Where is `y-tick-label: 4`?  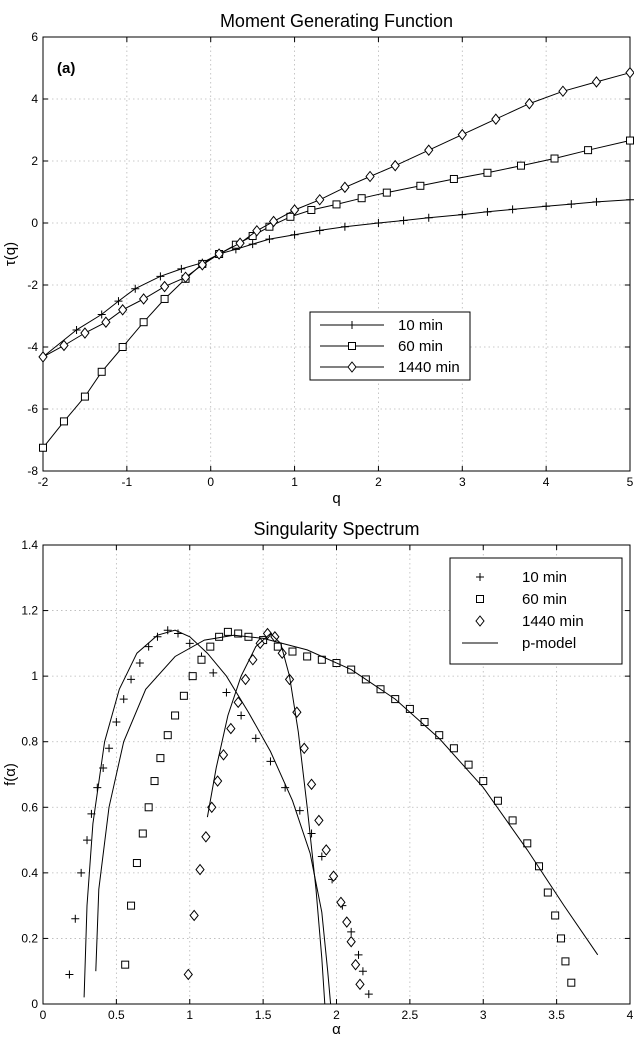 y-tick-label: 4 is located at coordinates (34, 99).